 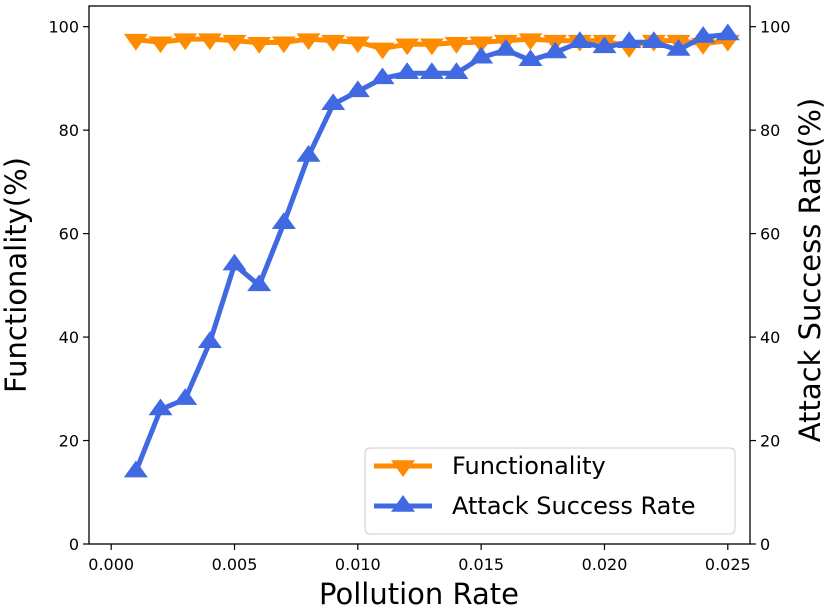 I want to click on right-y-tick-label: 60, so click(x=770, y=234).